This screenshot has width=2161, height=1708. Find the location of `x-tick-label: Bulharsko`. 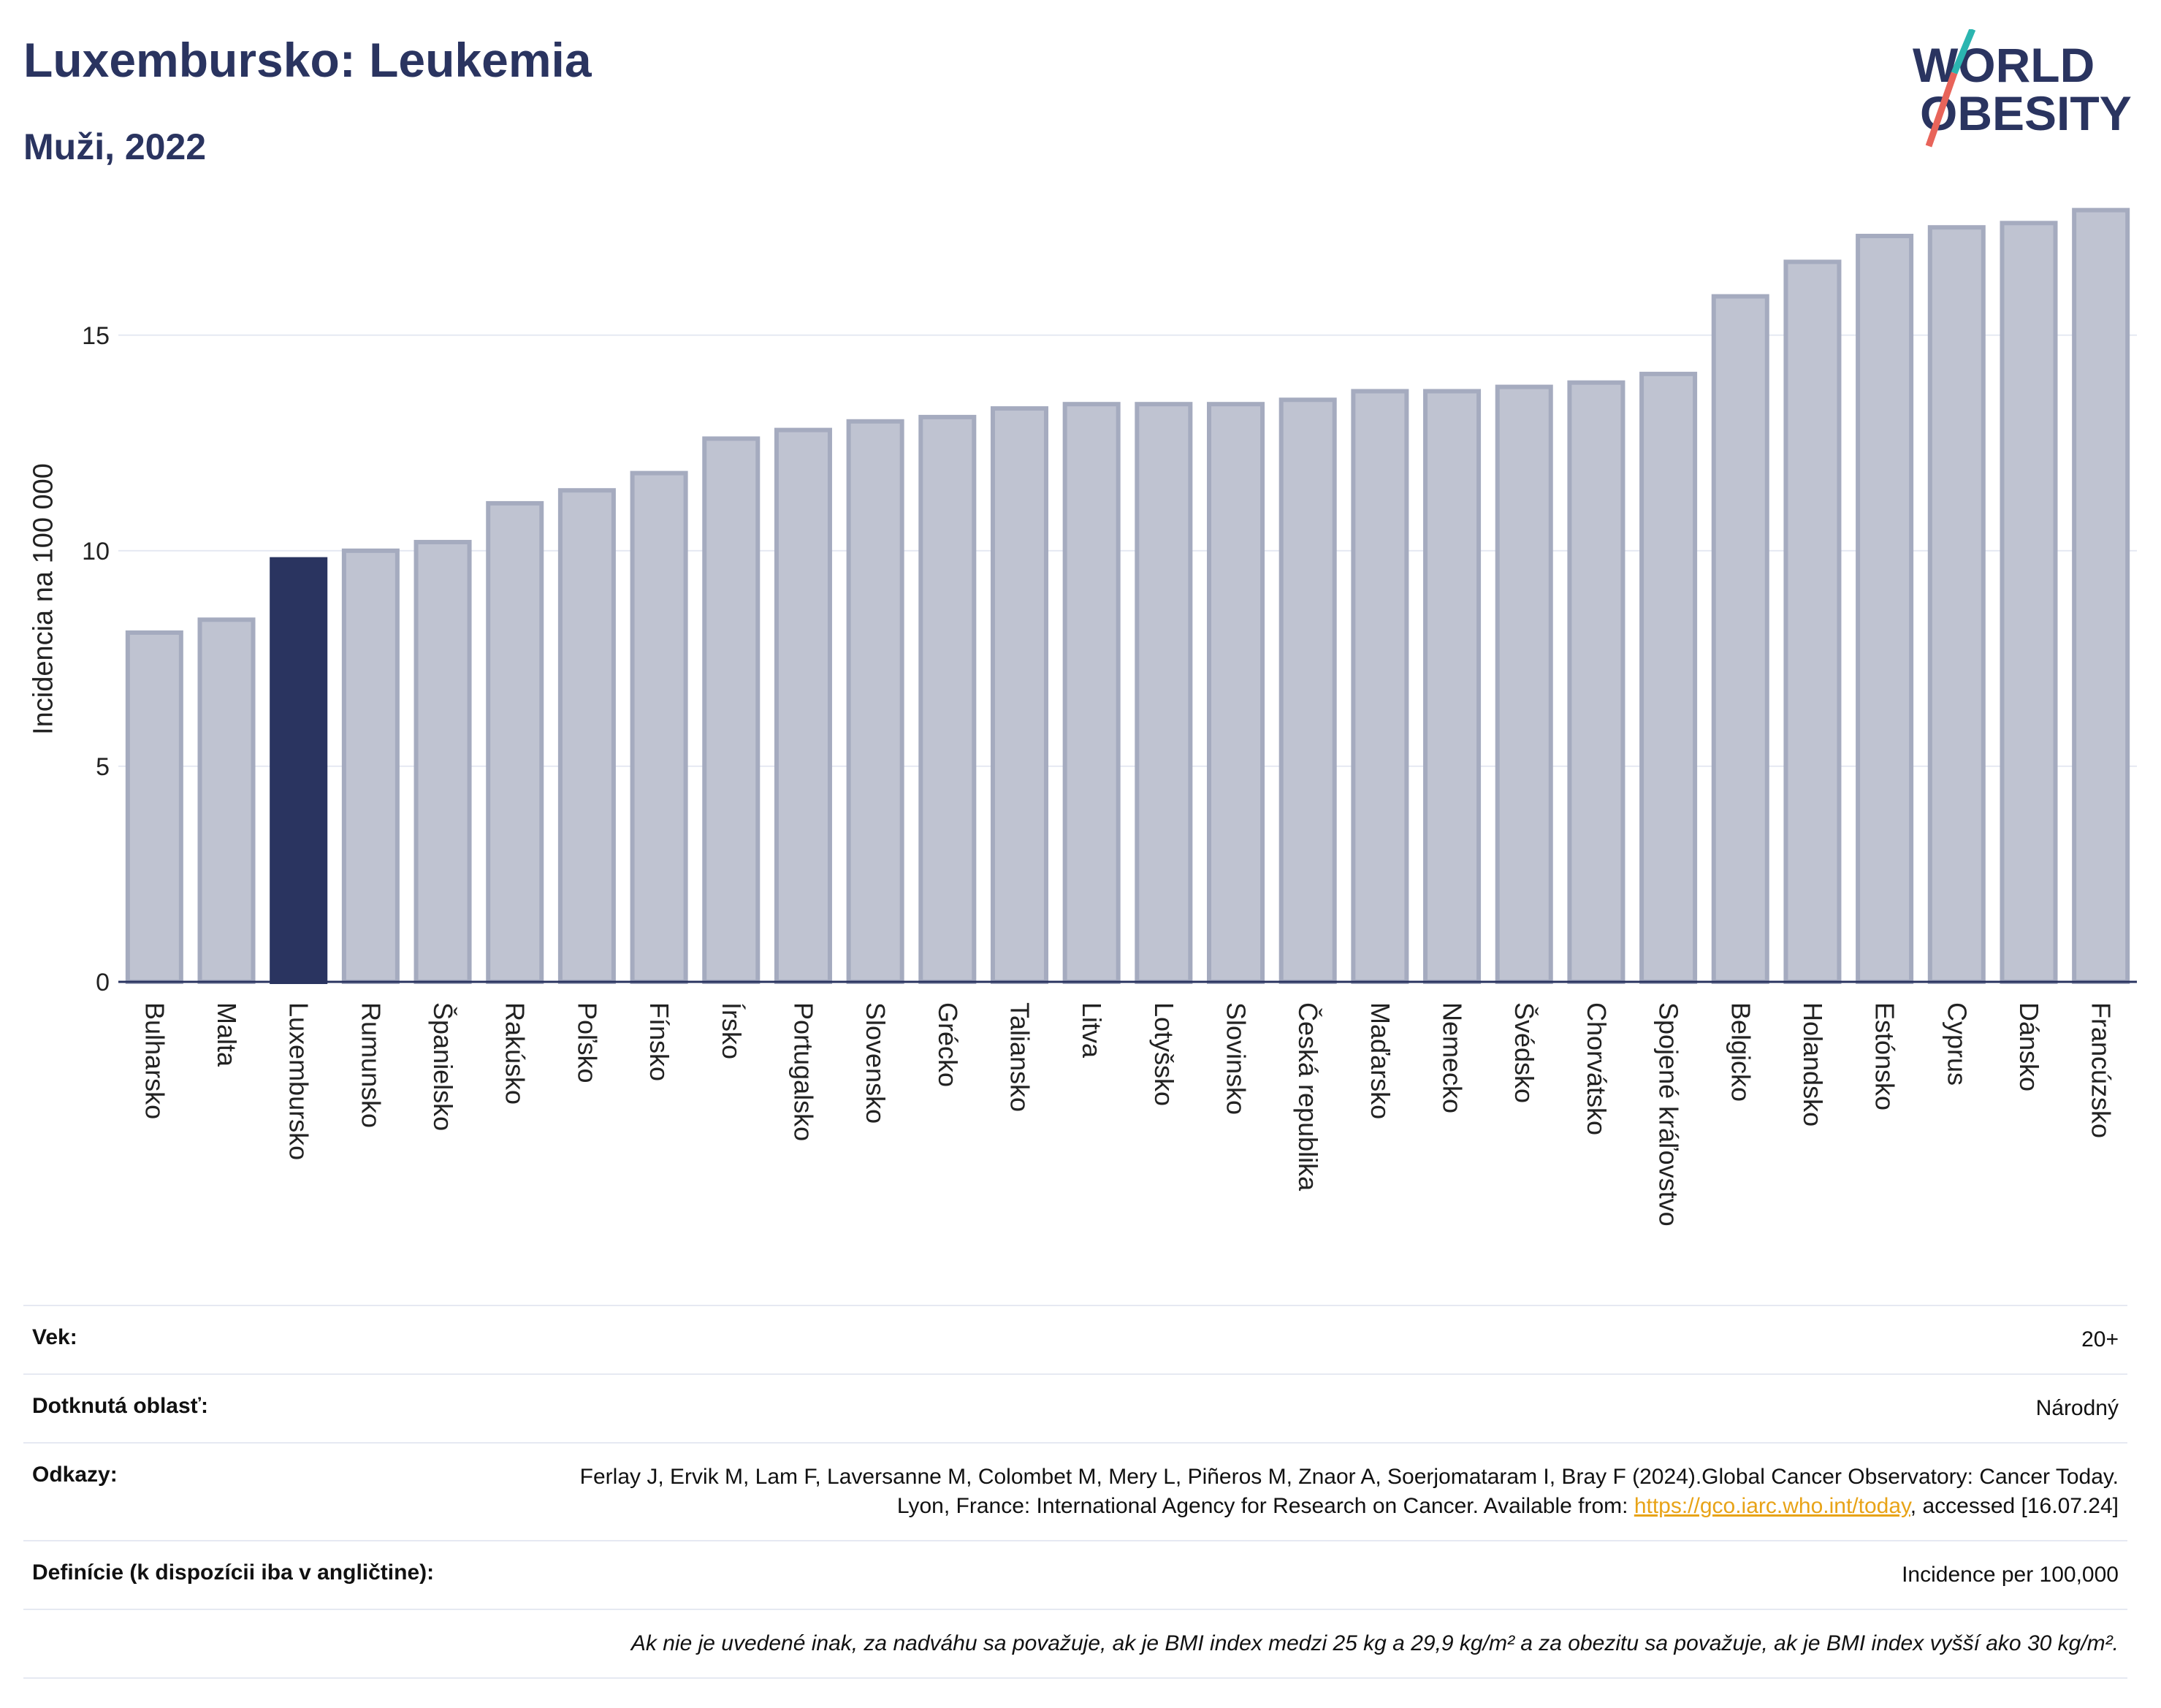

x-tick-label: Bulharsko is located at coordinates (154, 1060).